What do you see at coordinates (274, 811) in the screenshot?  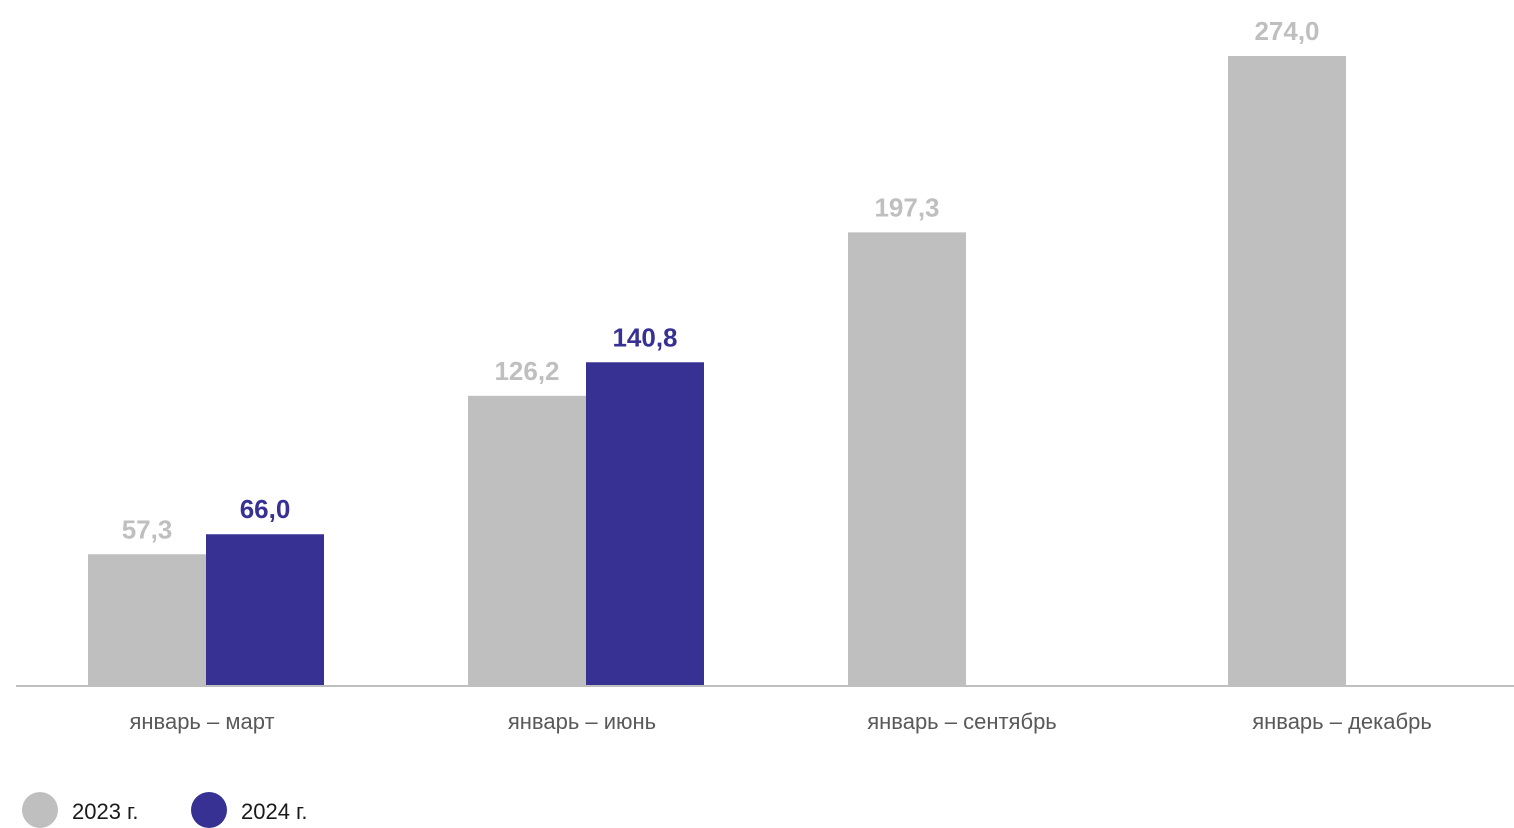 I see `legend-label-2: 2024 г.` at bounding box center [274, 811].